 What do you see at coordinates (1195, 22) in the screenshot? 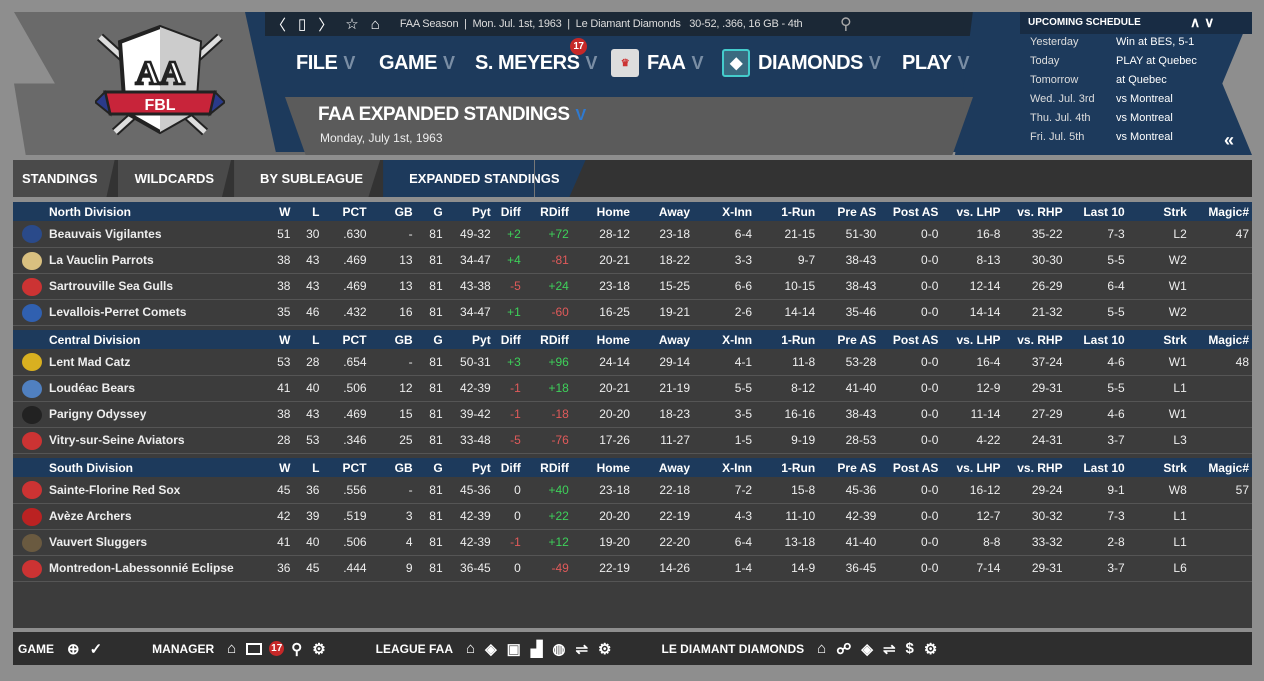
I see `chevron-up-icon: ∧` at bounding box center [1195, 22].